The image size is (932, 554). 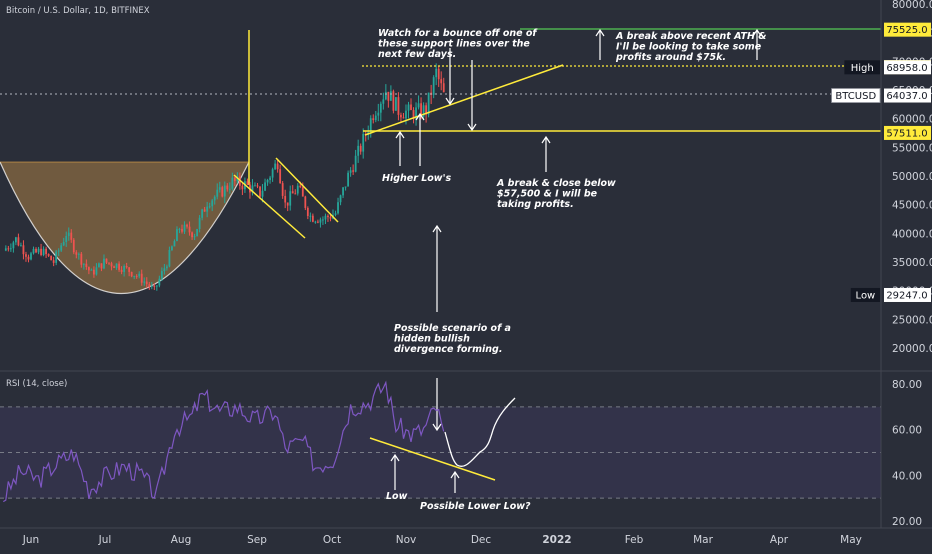 I want to click on price-tag-label: High, so click(x=862, y=68).